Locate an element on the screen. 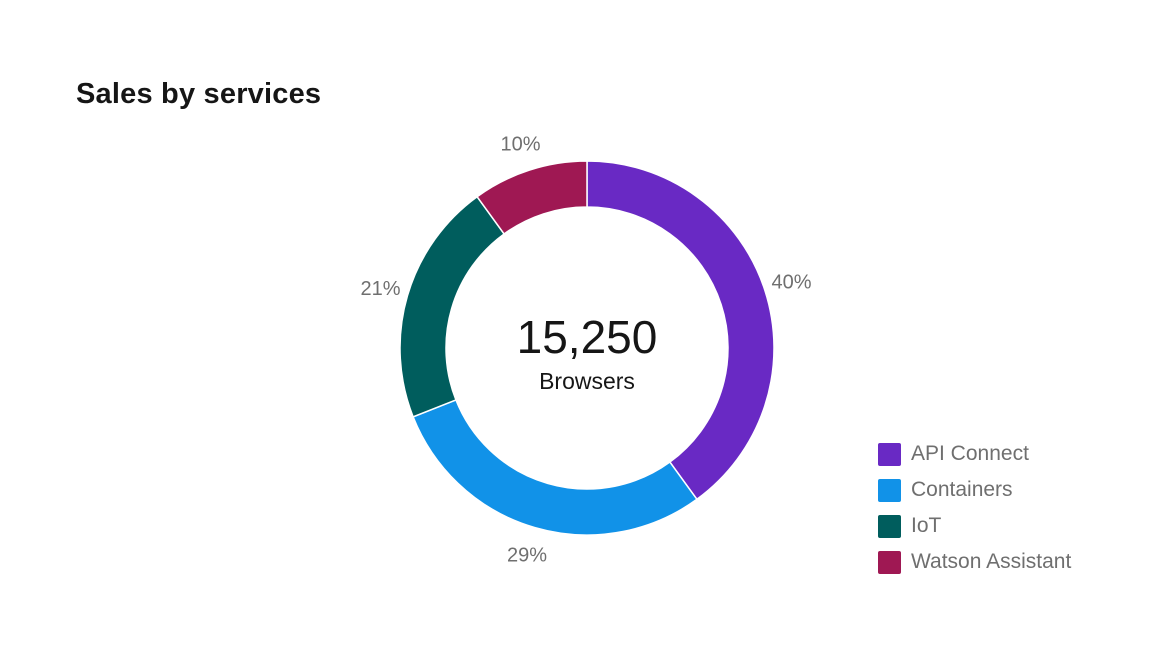 This screenshot has height=648, width=1152. legend-label: API Connect is located at coordinates (970, 453).